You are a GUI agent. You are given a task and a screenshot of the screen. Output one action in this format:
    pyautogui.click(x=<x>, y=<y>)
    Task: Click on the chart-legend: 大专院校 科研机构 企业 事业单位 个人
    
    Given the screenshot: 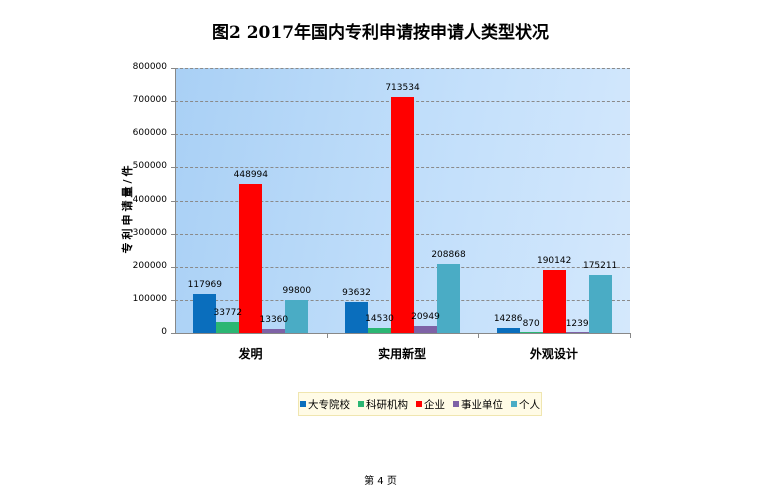 What is the action you would take?
    pyautogui.click(x=420, y=404)
    